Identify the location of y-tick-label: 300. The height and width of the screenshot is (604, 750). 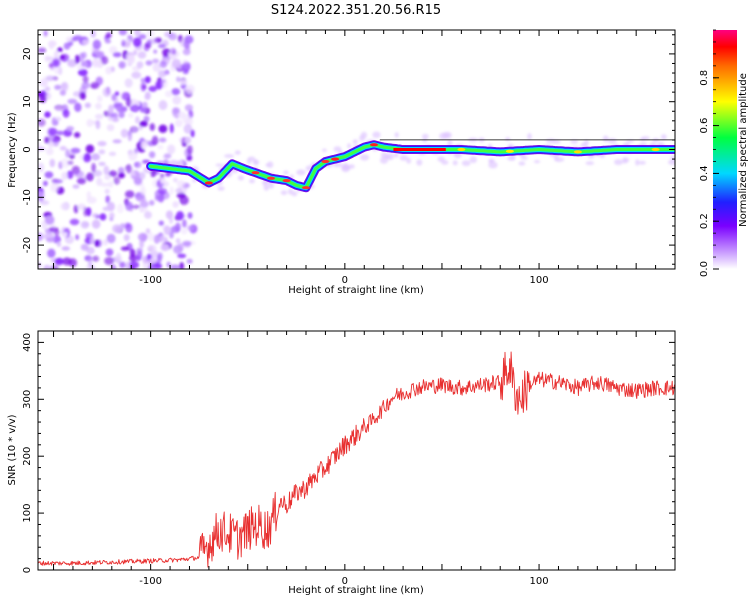
(27, 399).